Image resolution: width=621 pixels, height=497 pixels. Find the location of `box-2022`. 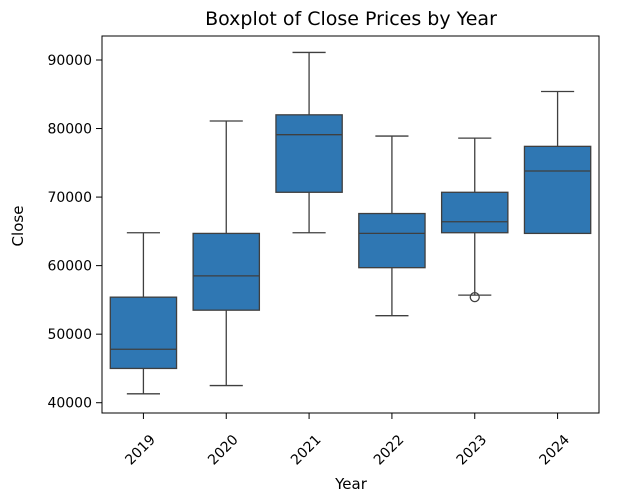

box-2022 is located at coordinates (392, 240).